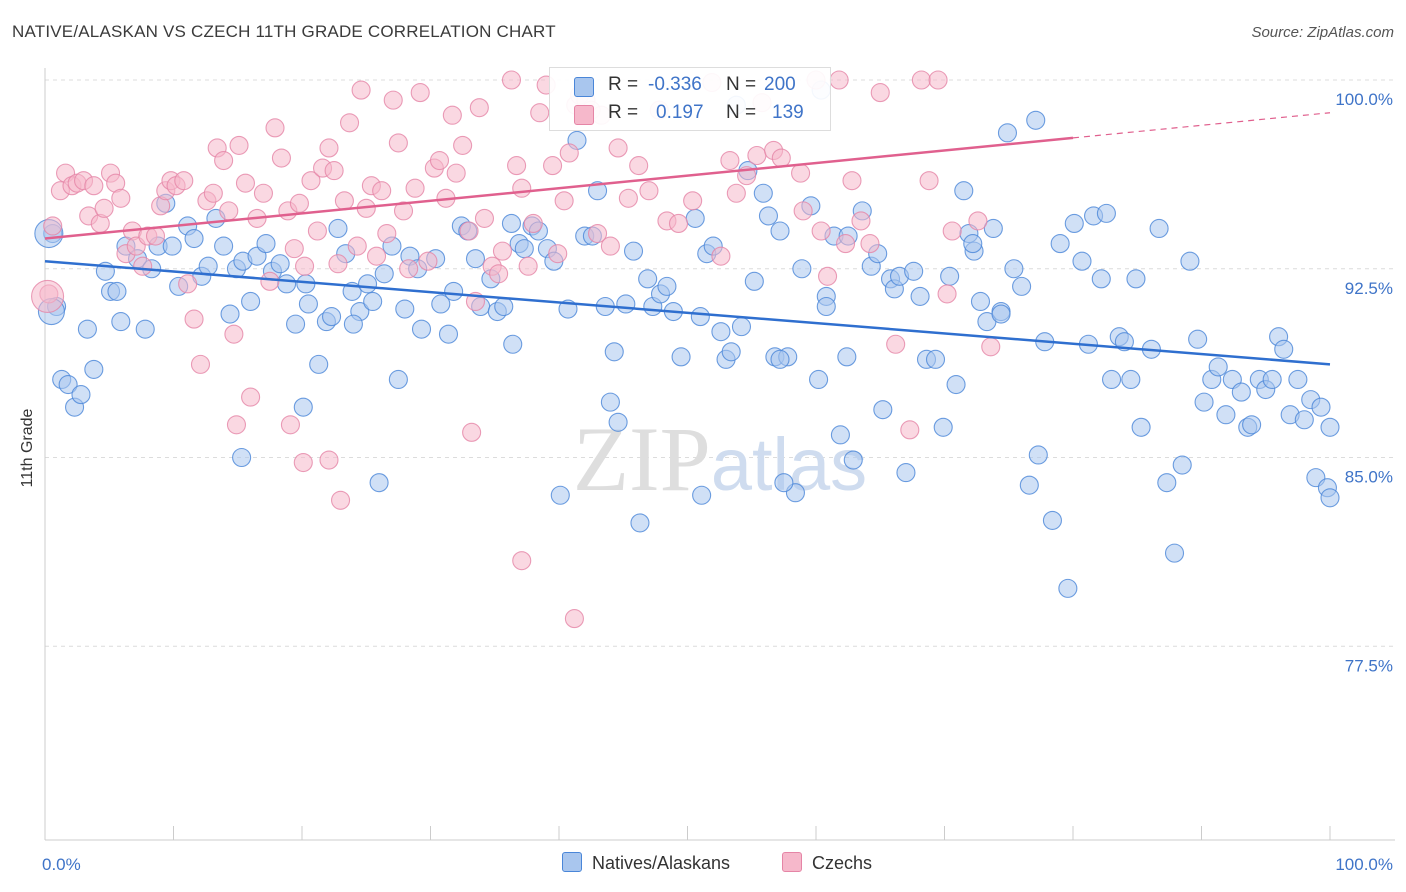 The image size is (1406, 892). Describe the element at coordinates (1369, 477) in the screenshot. I see `y-tick-label: 85.0%` at that location.